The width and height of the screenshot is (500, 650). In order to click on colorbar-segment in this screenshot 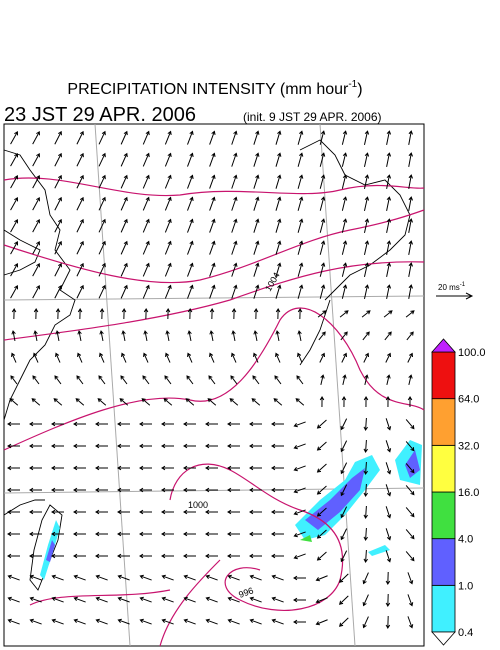, I will do `click(443, 422)`.